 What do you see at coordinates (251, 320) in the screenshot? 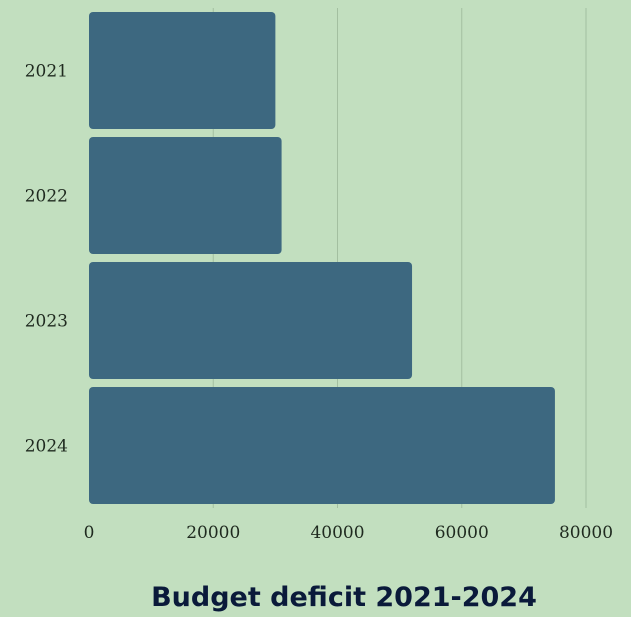
I see `bar-2023` at bounding box center [251, 320].